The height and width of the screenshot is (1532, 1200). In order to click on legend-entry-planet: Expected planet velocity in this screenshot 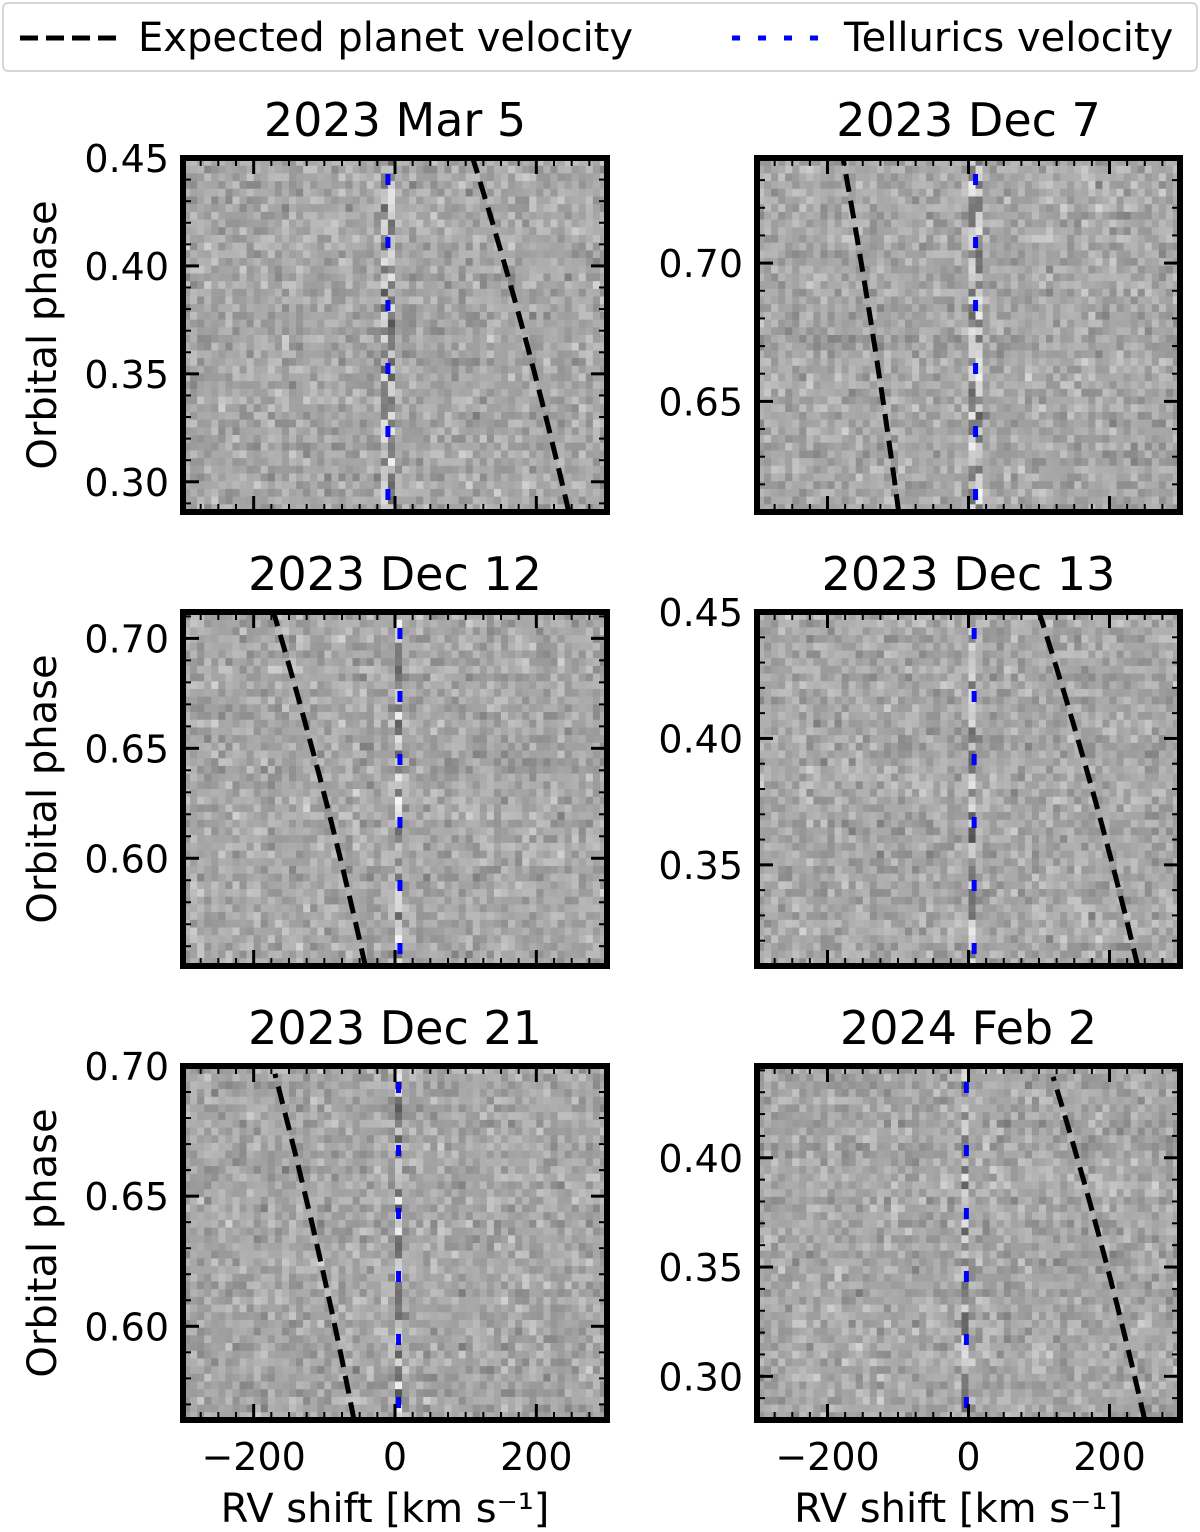, I will do `click(326, 38)`.